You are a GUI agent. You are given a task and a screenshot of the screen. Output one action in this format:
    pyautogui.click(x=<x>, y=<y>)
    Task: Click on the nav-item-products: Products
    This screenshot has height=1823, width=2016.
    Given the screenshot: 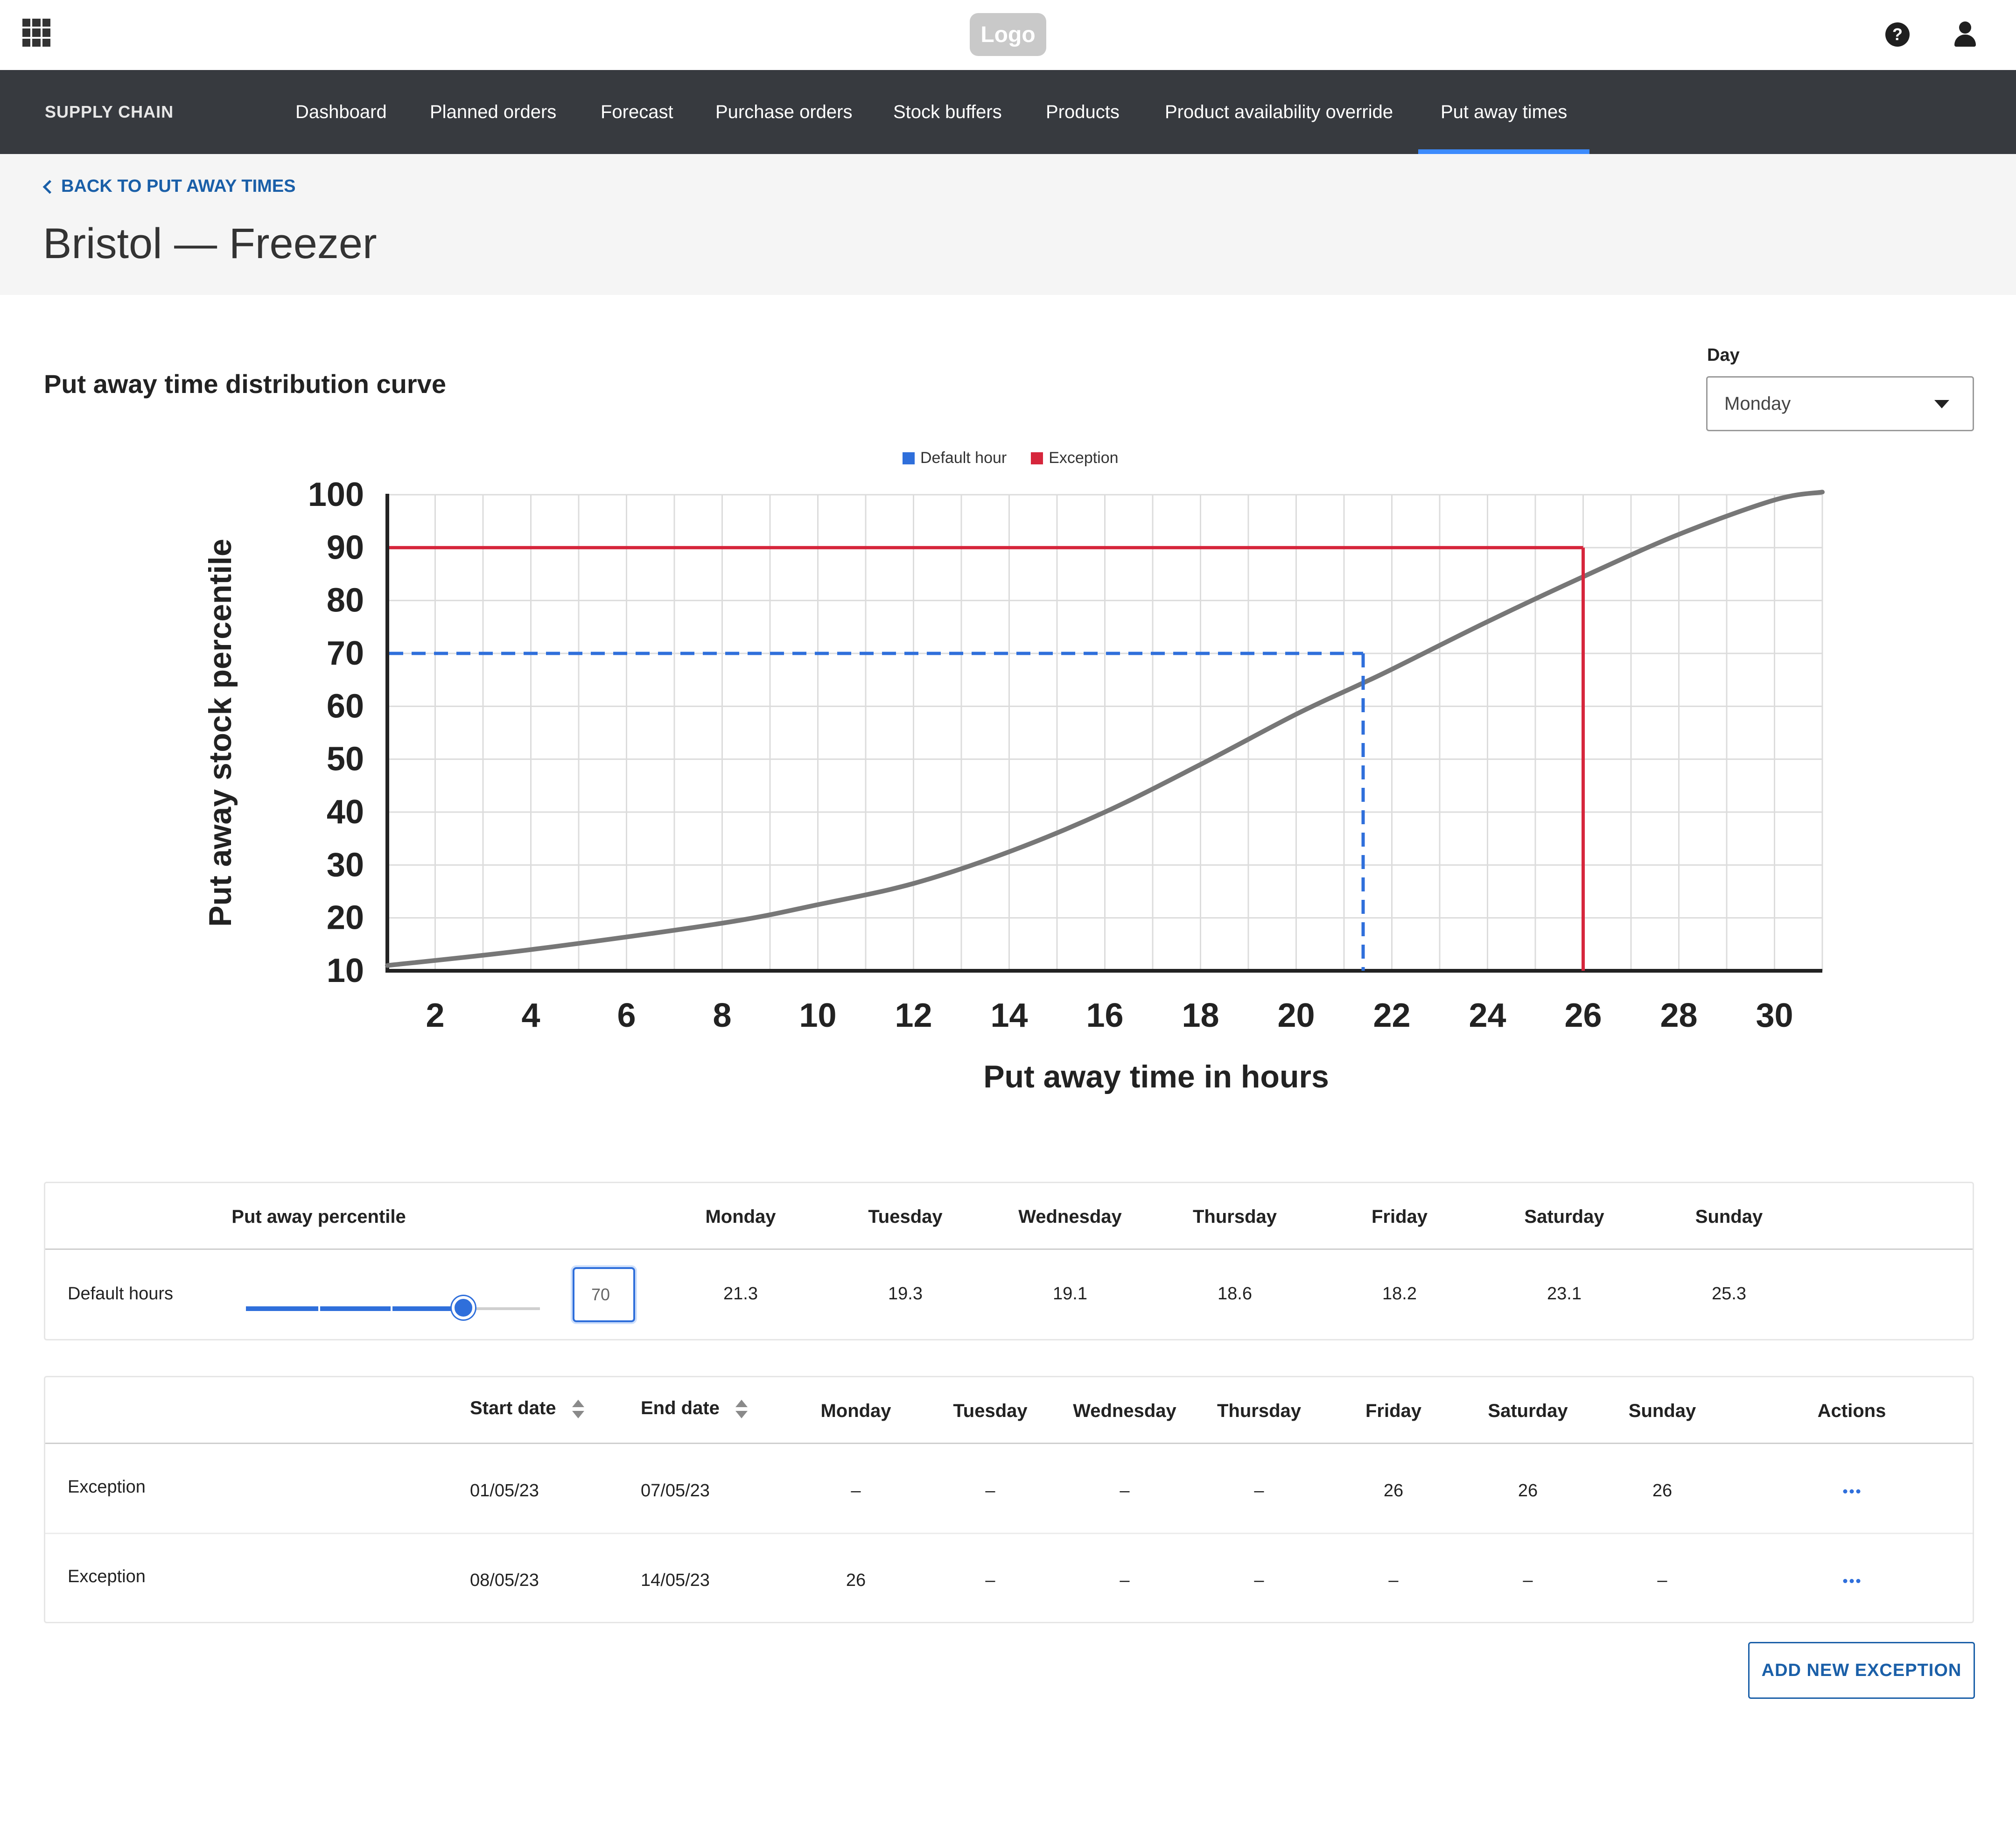 What is the action you would take?
    pyautogui.click(x=1083, y=112)
    